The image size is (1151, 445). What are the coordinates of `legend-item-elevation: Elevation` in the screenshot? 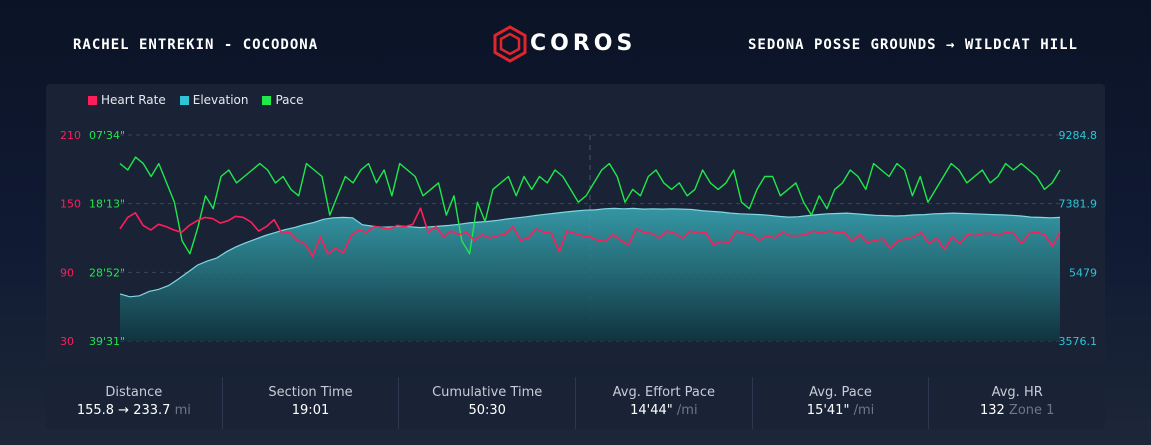 It's located at (214, 100).